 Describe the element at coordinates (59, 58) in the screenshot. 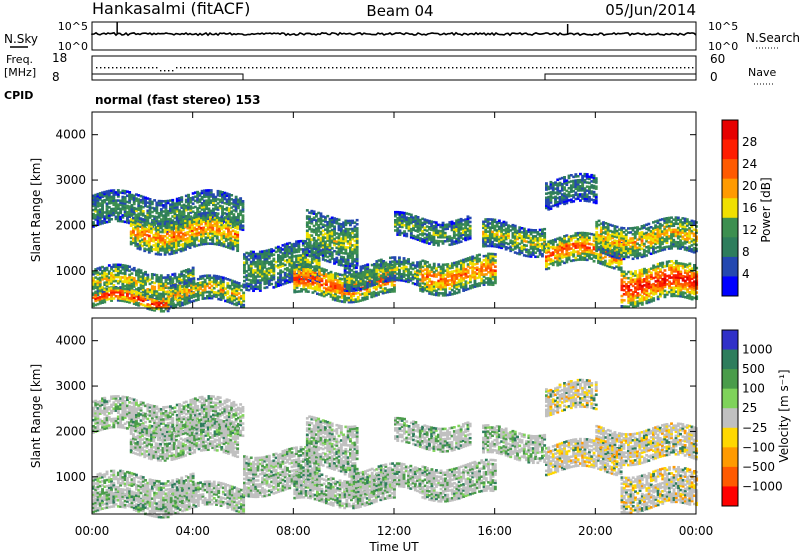

I see `freq-left-tick-top: 18` at that location.